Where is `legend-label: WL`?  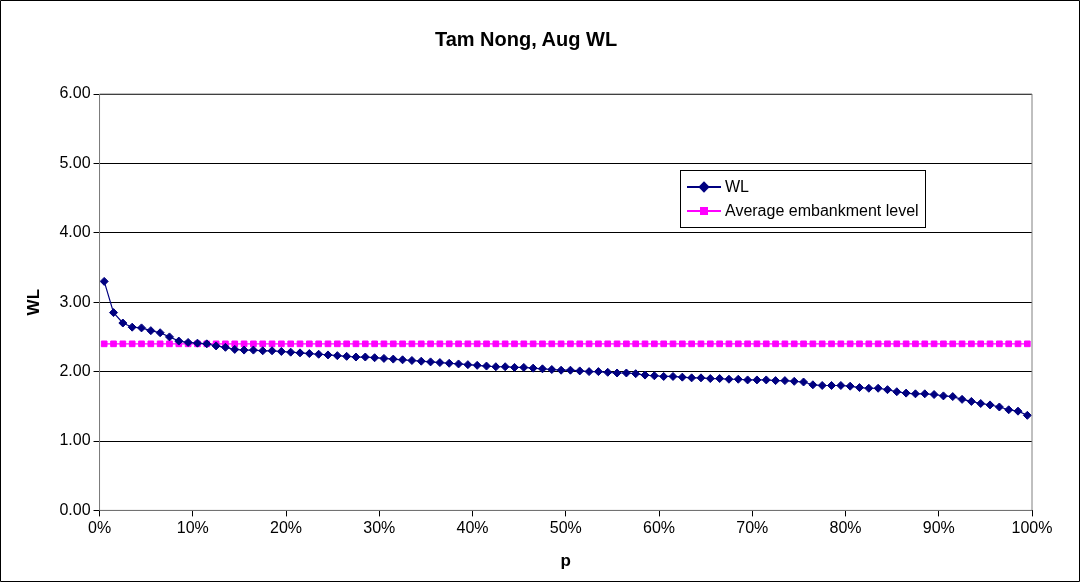
legend-label: WL is located at coordinates (737, 187).